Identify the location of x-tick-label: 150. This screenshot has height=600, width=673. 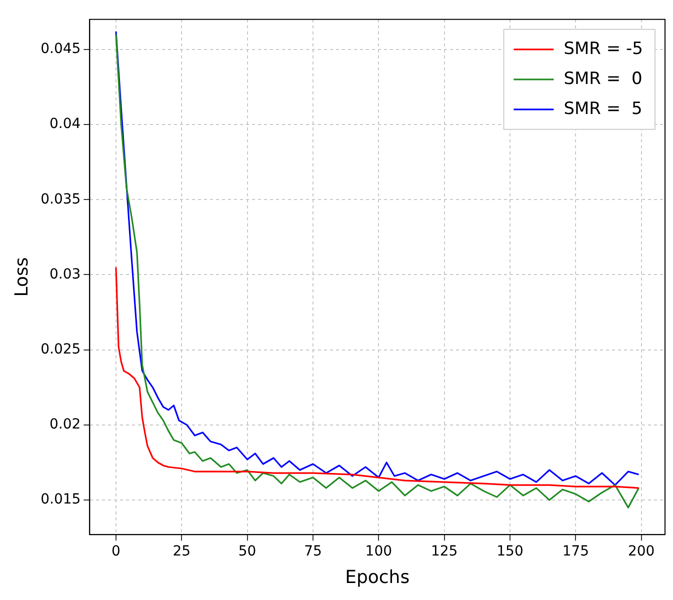
(510, 552).